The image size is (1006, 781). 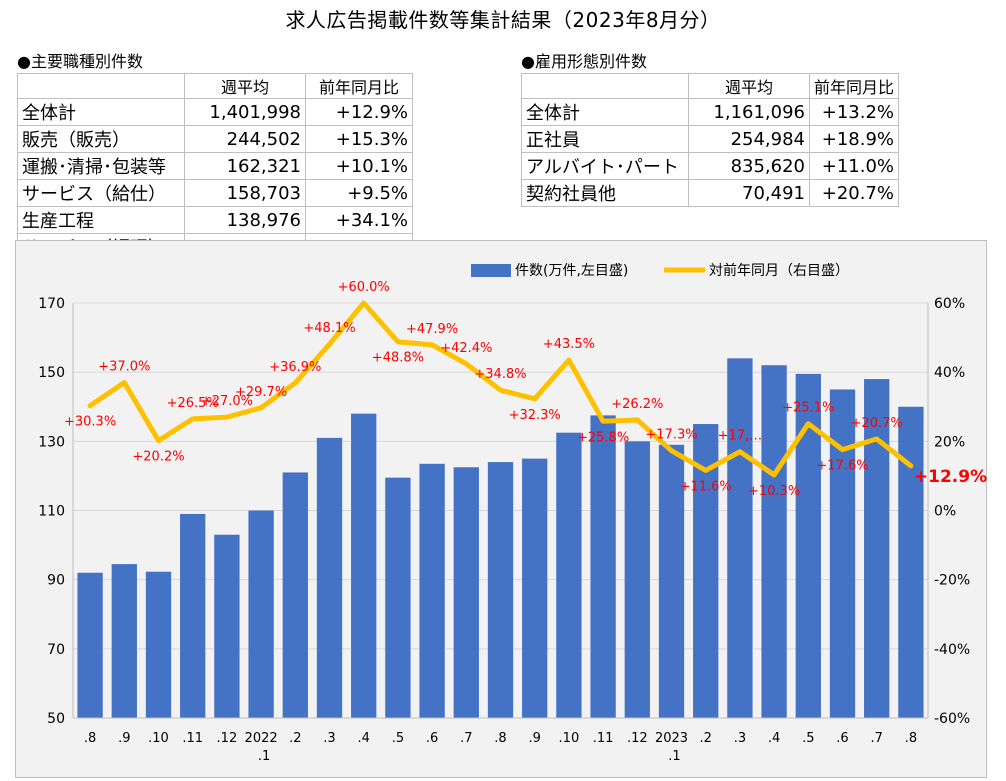 I want to click on table-row: 販売（販売） 244,502 +15.3%, so click(x=215, y=139).